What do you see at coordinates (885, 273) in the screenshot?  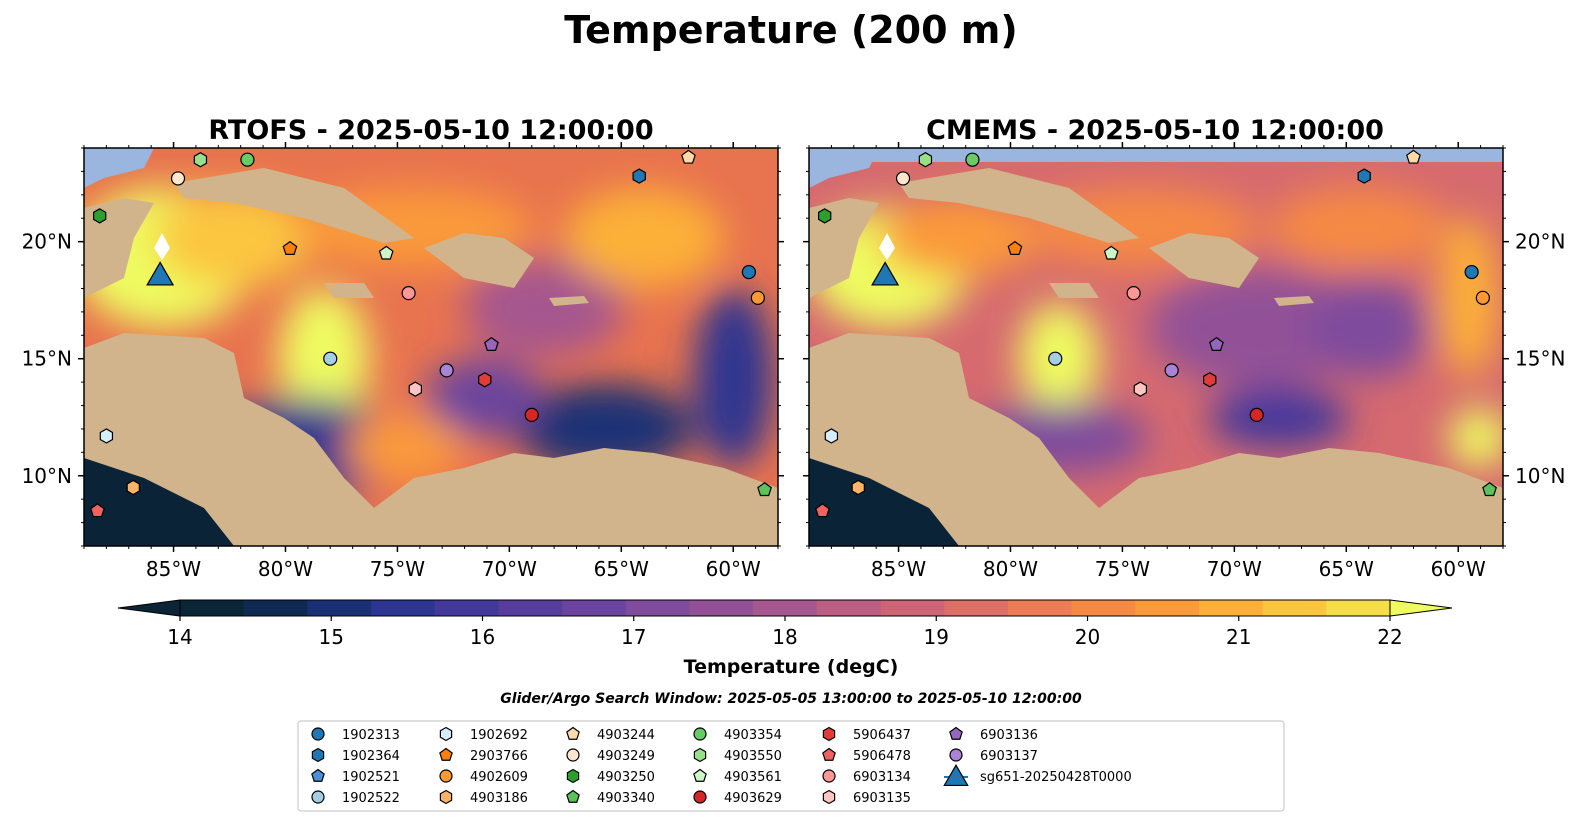 I see `float-marker-sg651-20250428T0000` at bounding box center [885, 273].